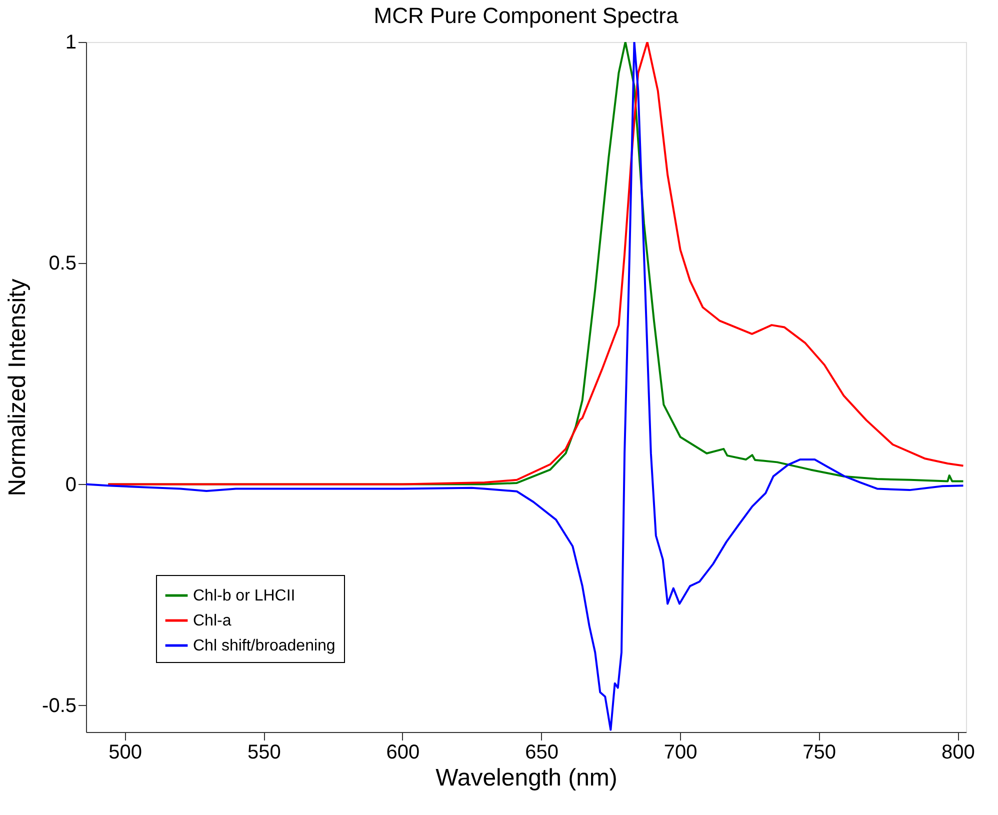 The height and width of the screenshot is (815, 998). I want to click on x-tick-label: 650, so click(541, 753).